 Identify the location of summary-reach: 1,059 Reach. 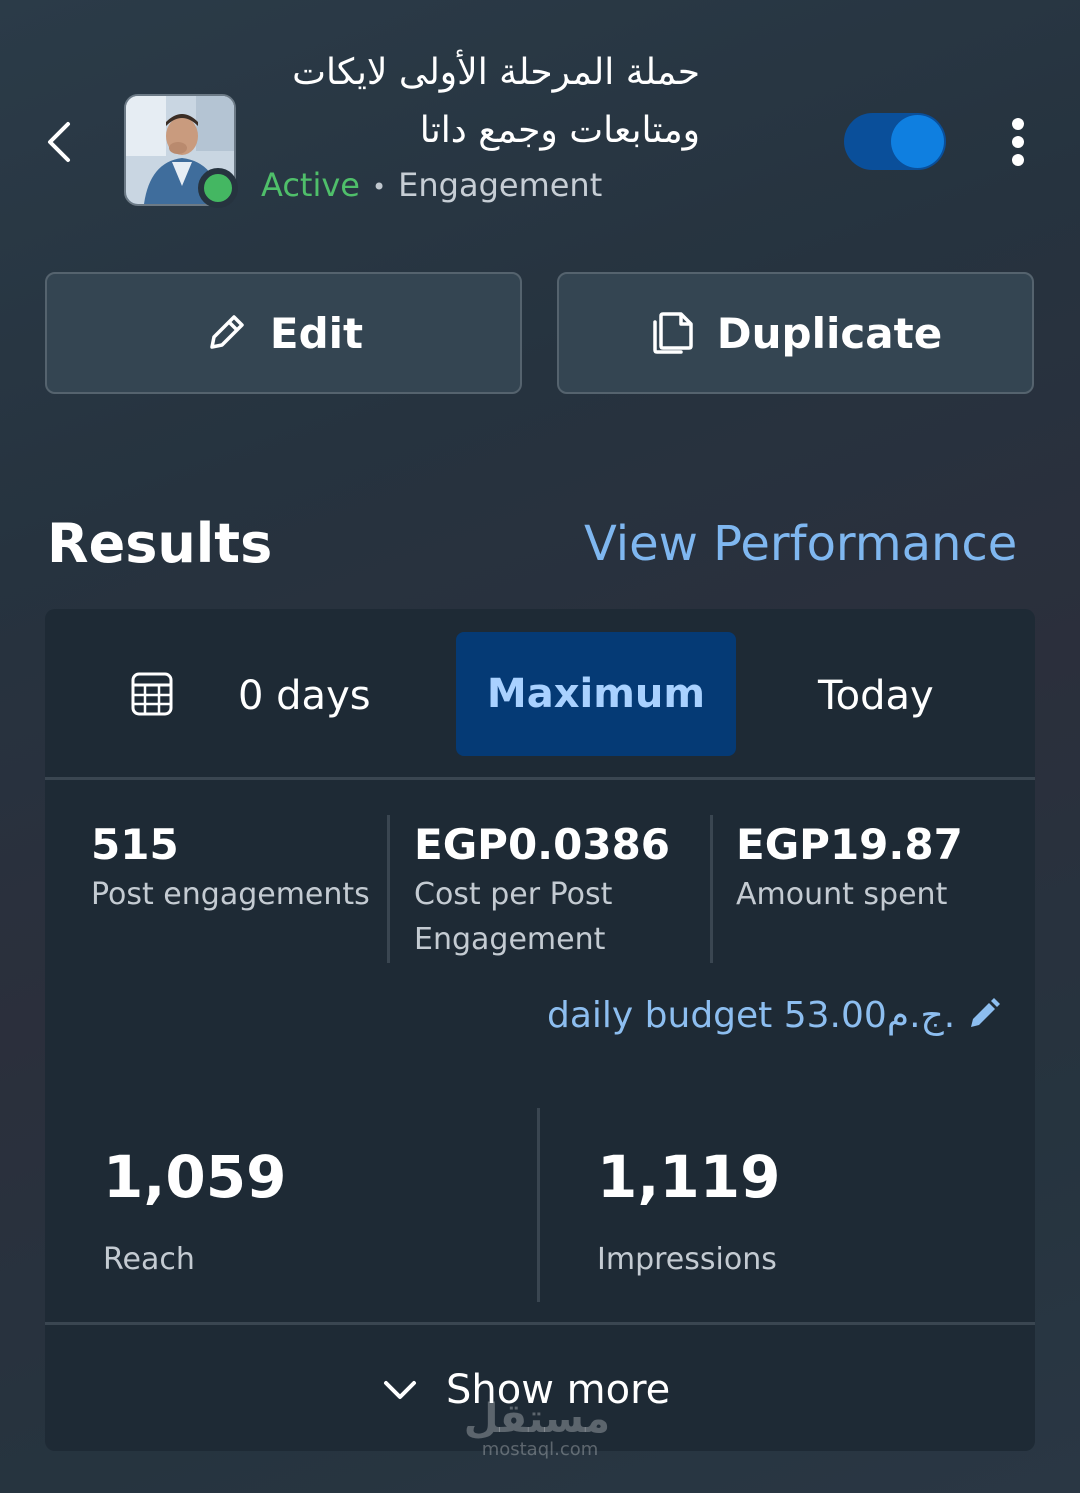
(194, 1211).